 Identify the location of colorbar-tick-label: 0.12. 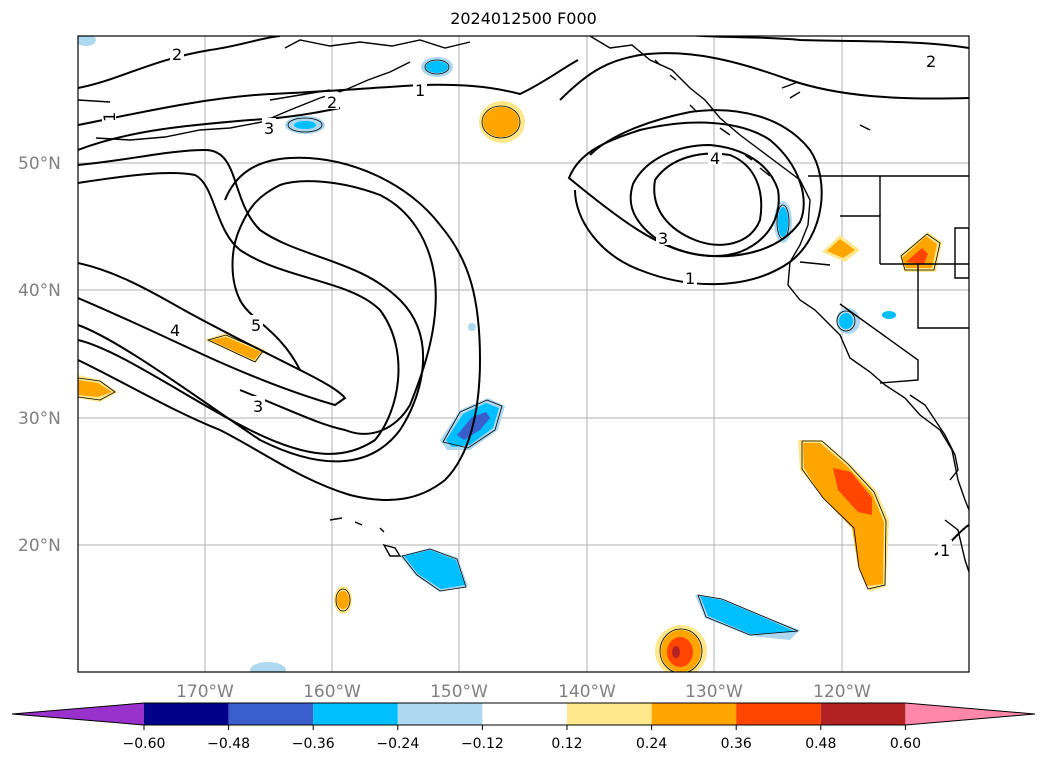
(566, 744).